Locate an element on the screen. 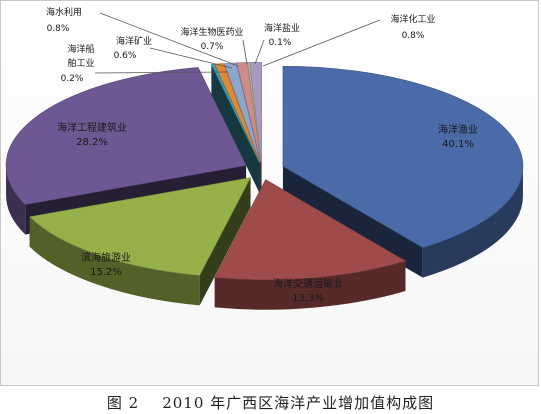 Image resolution: width=541 pixels, height=414 pixels. slice-label-1: 海洋渔业 is located at coordinates (458, 129).